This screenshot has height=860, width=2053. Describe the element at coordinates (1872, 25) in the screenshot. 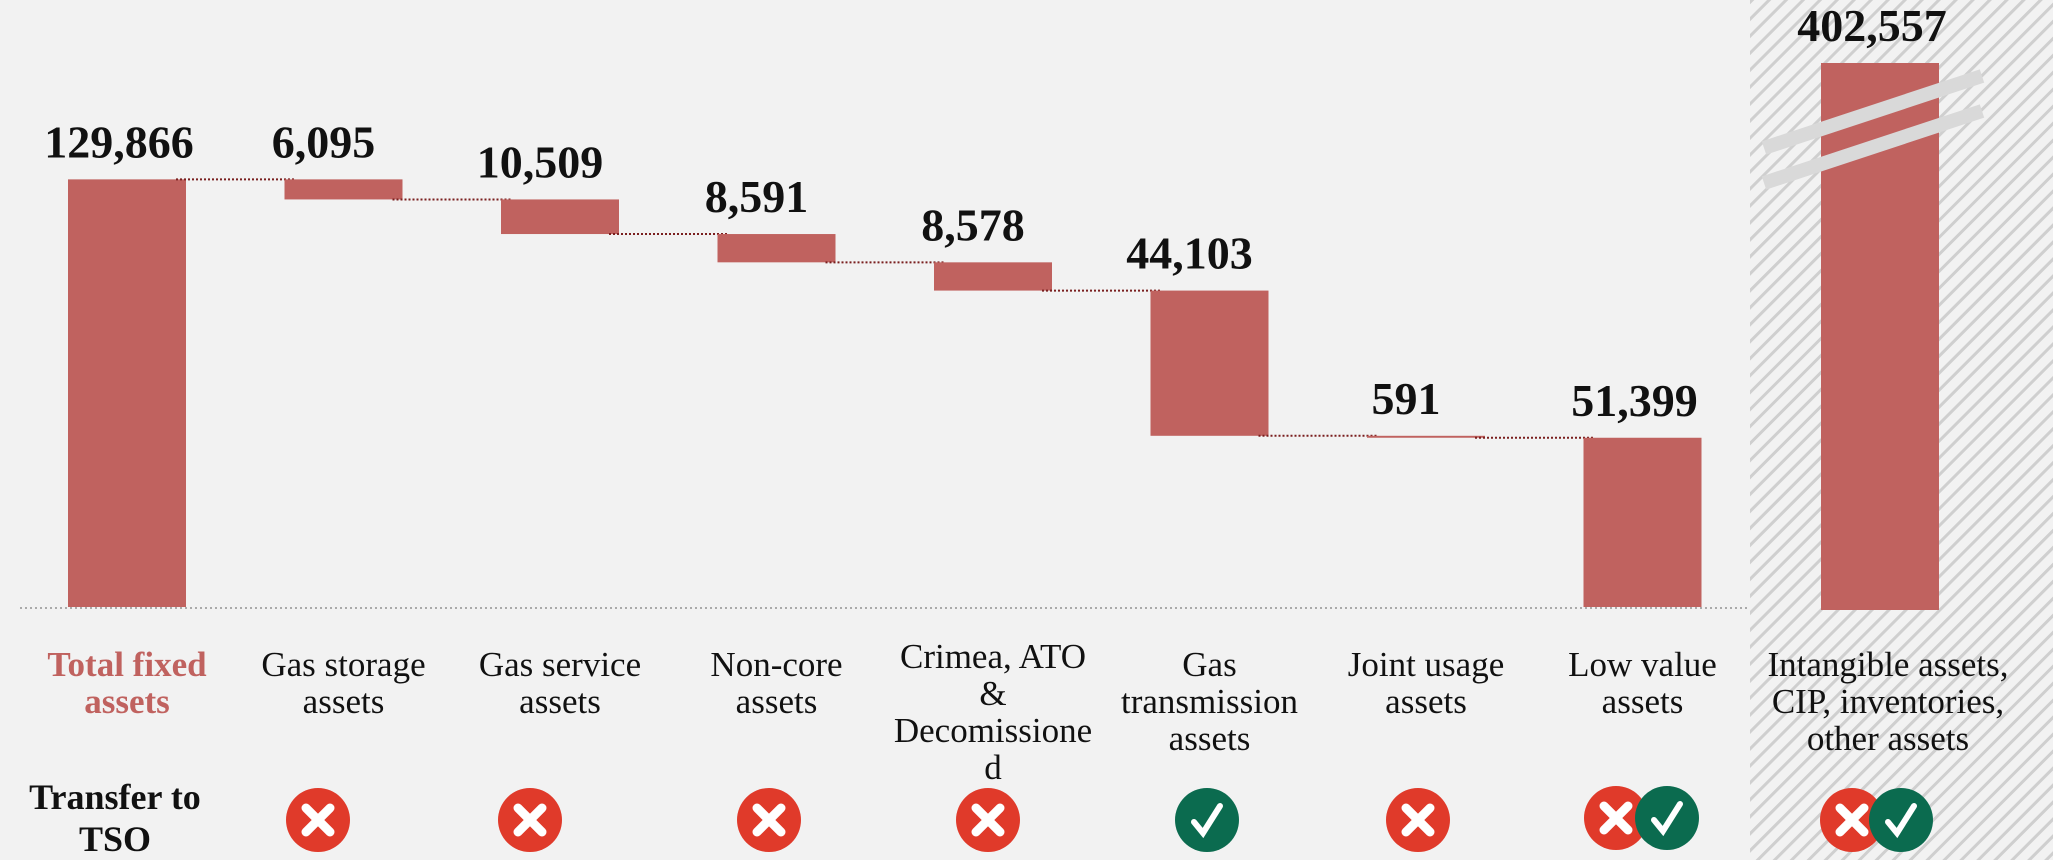

I see `value-label: 402,557` at that location.